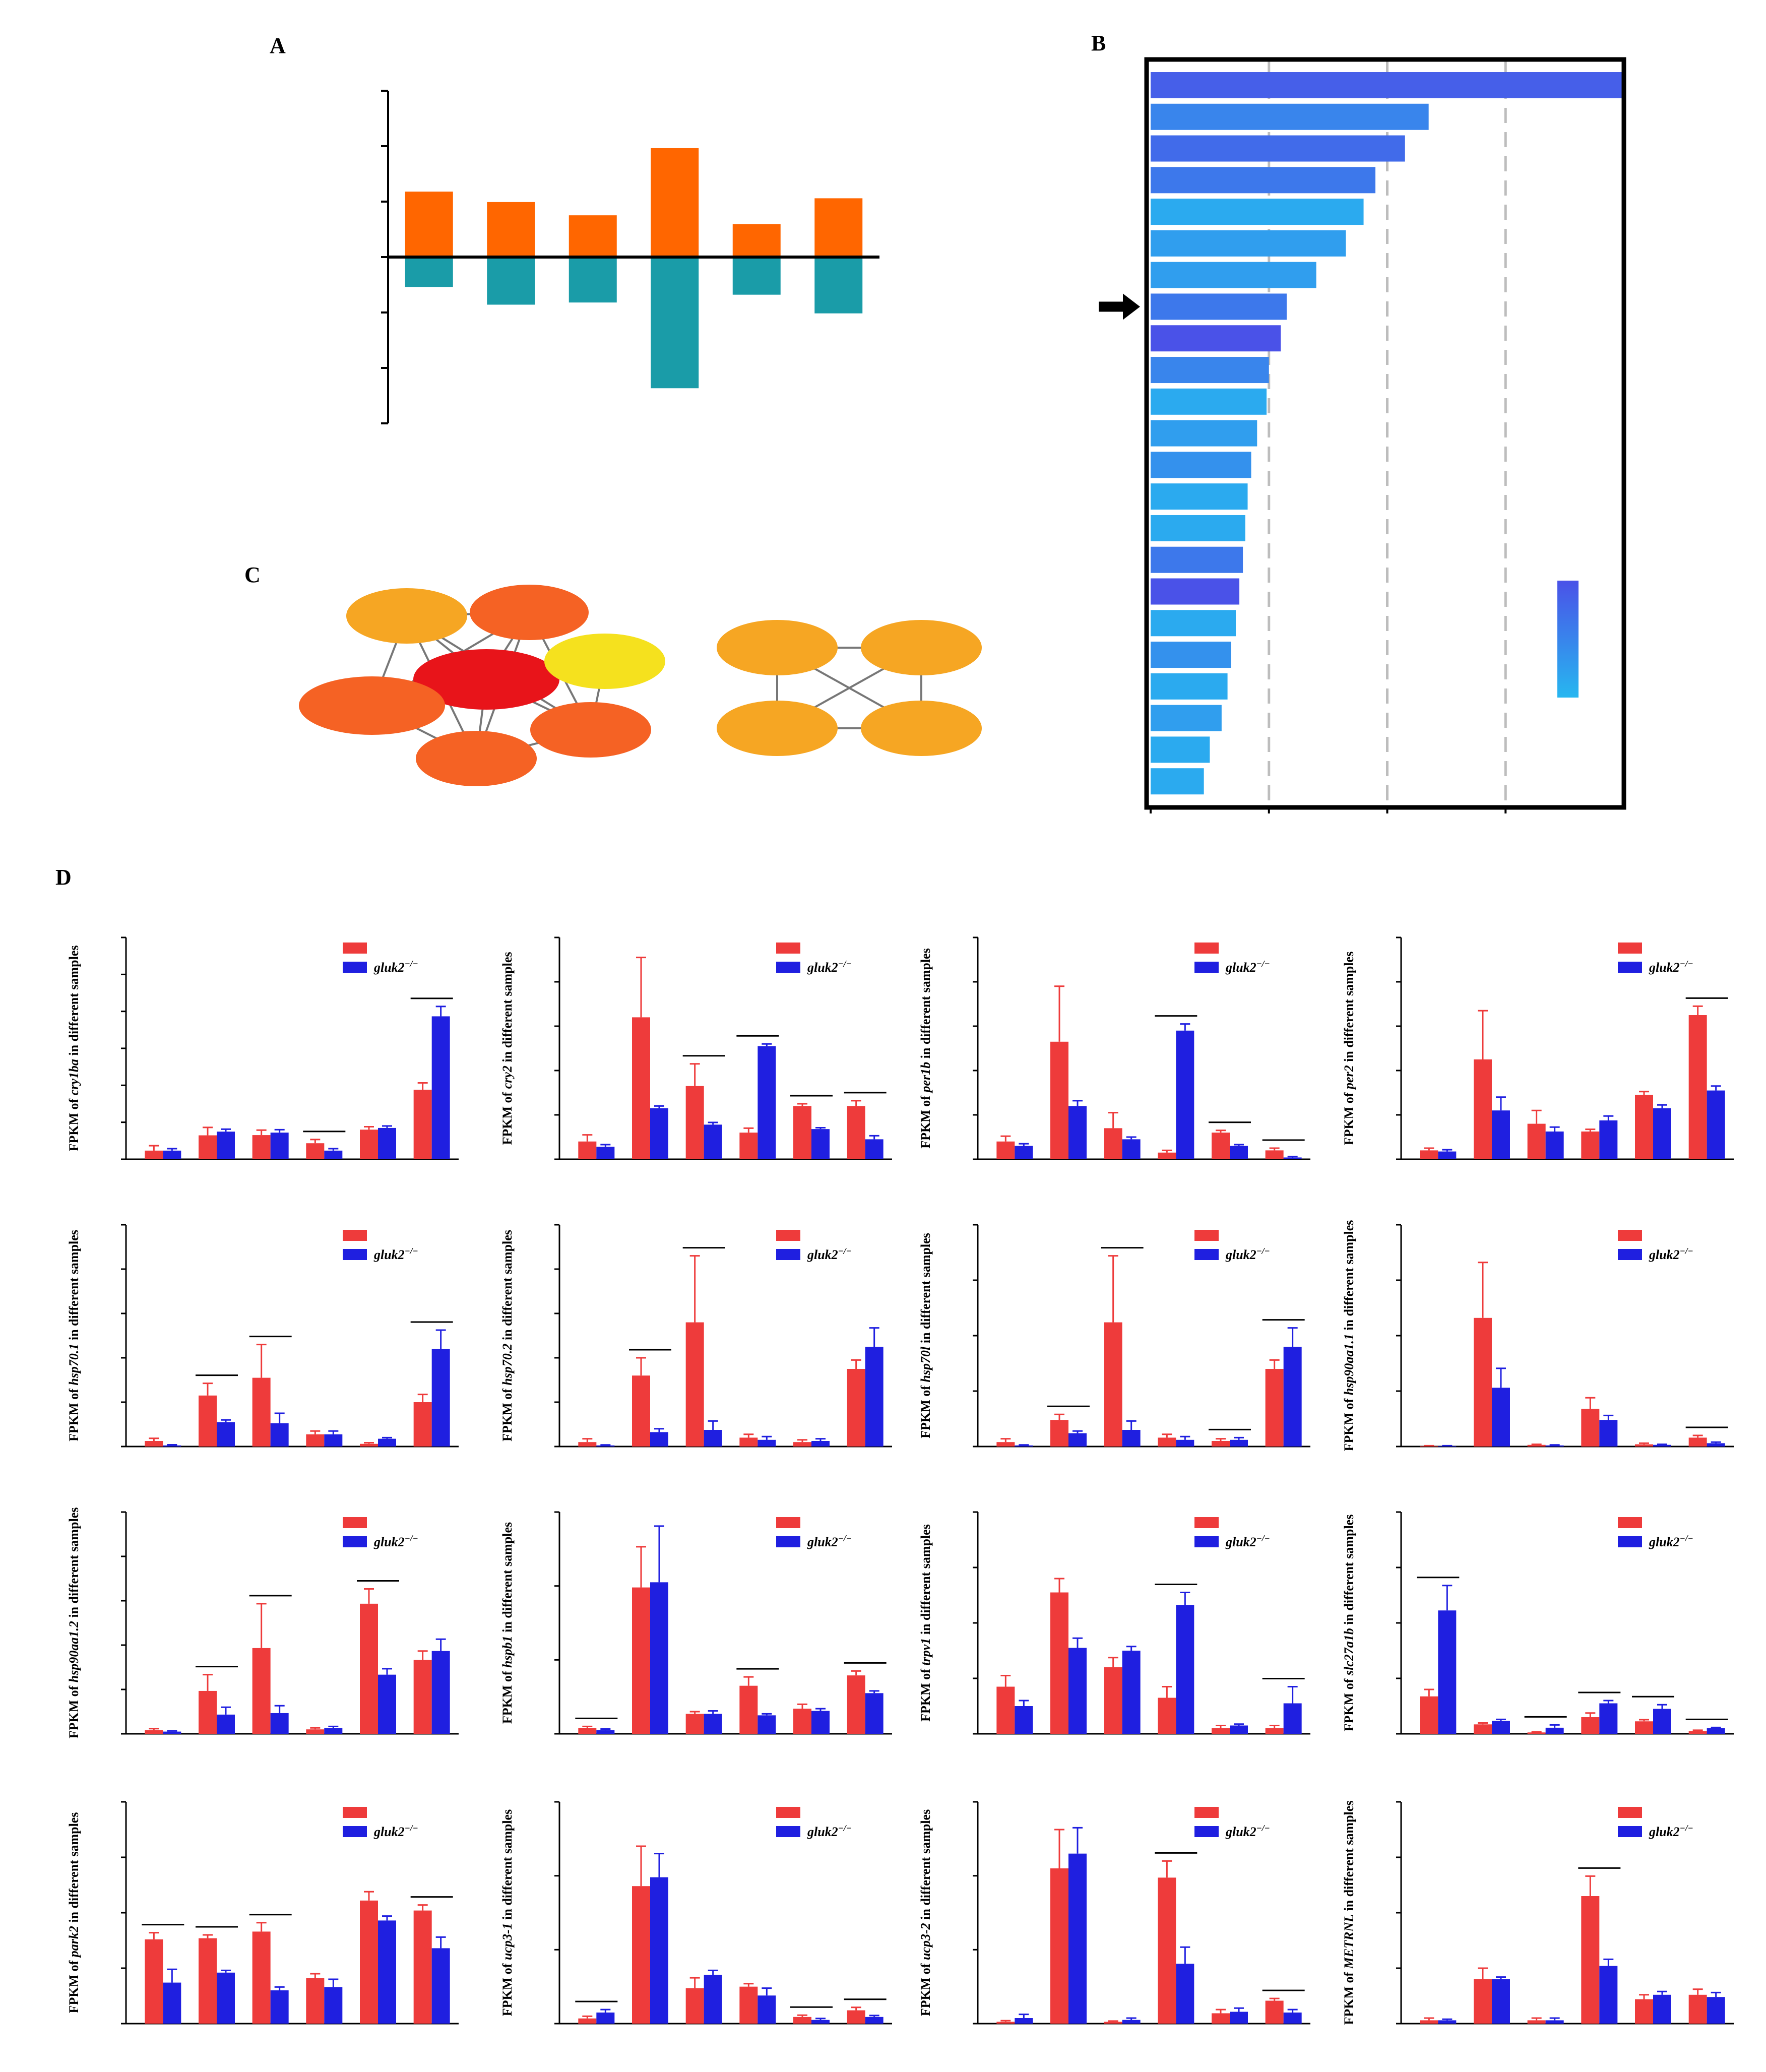 This screenshot has width=1766, height=2072. I want to click on y-title-gene: hsp70.1, so click(74, 1365).